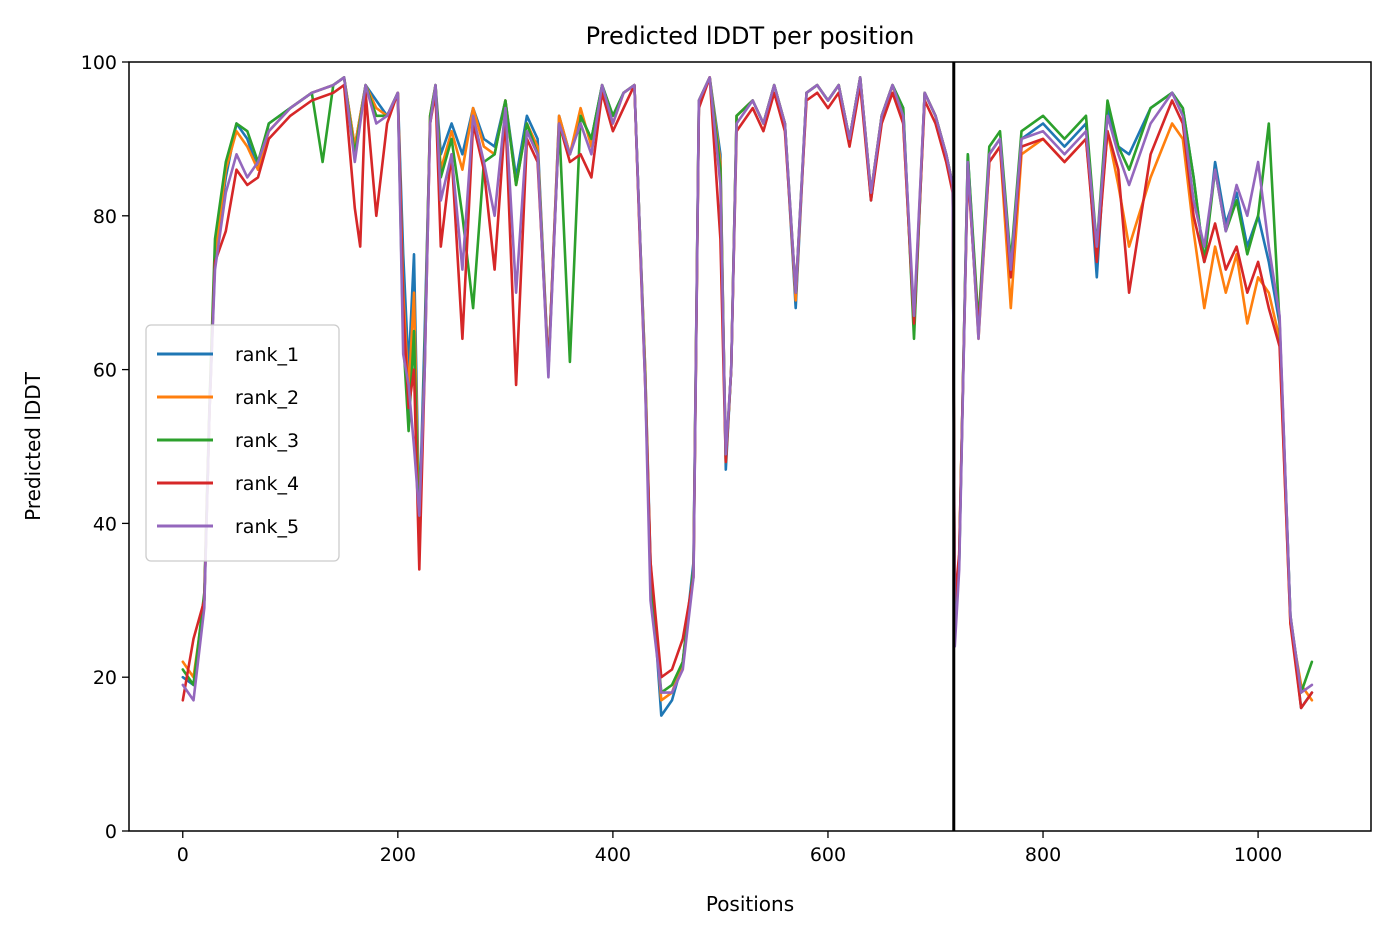 The width and height of the screenshot is (1391, 939). Describe the element at coordinates (183, 855) in the screenshot. I see `x-tick-label: 0` at that location.